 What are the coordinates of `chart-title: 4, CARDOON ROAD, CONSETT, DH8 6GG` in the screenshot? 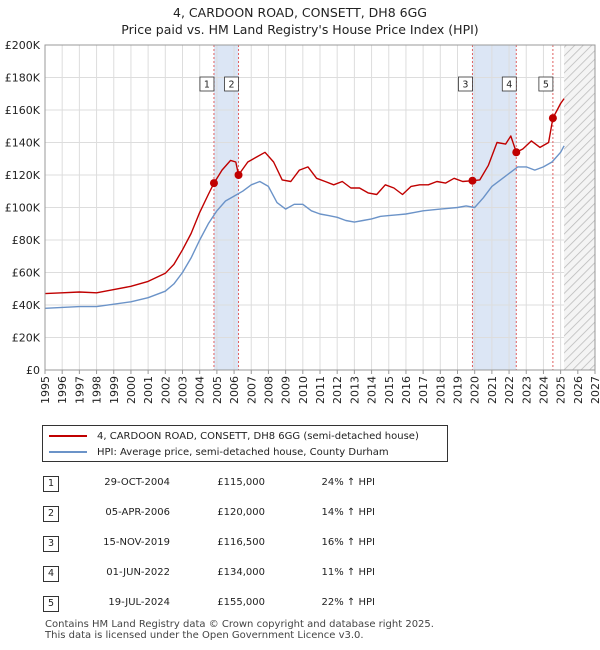 It's located at (300, 12).